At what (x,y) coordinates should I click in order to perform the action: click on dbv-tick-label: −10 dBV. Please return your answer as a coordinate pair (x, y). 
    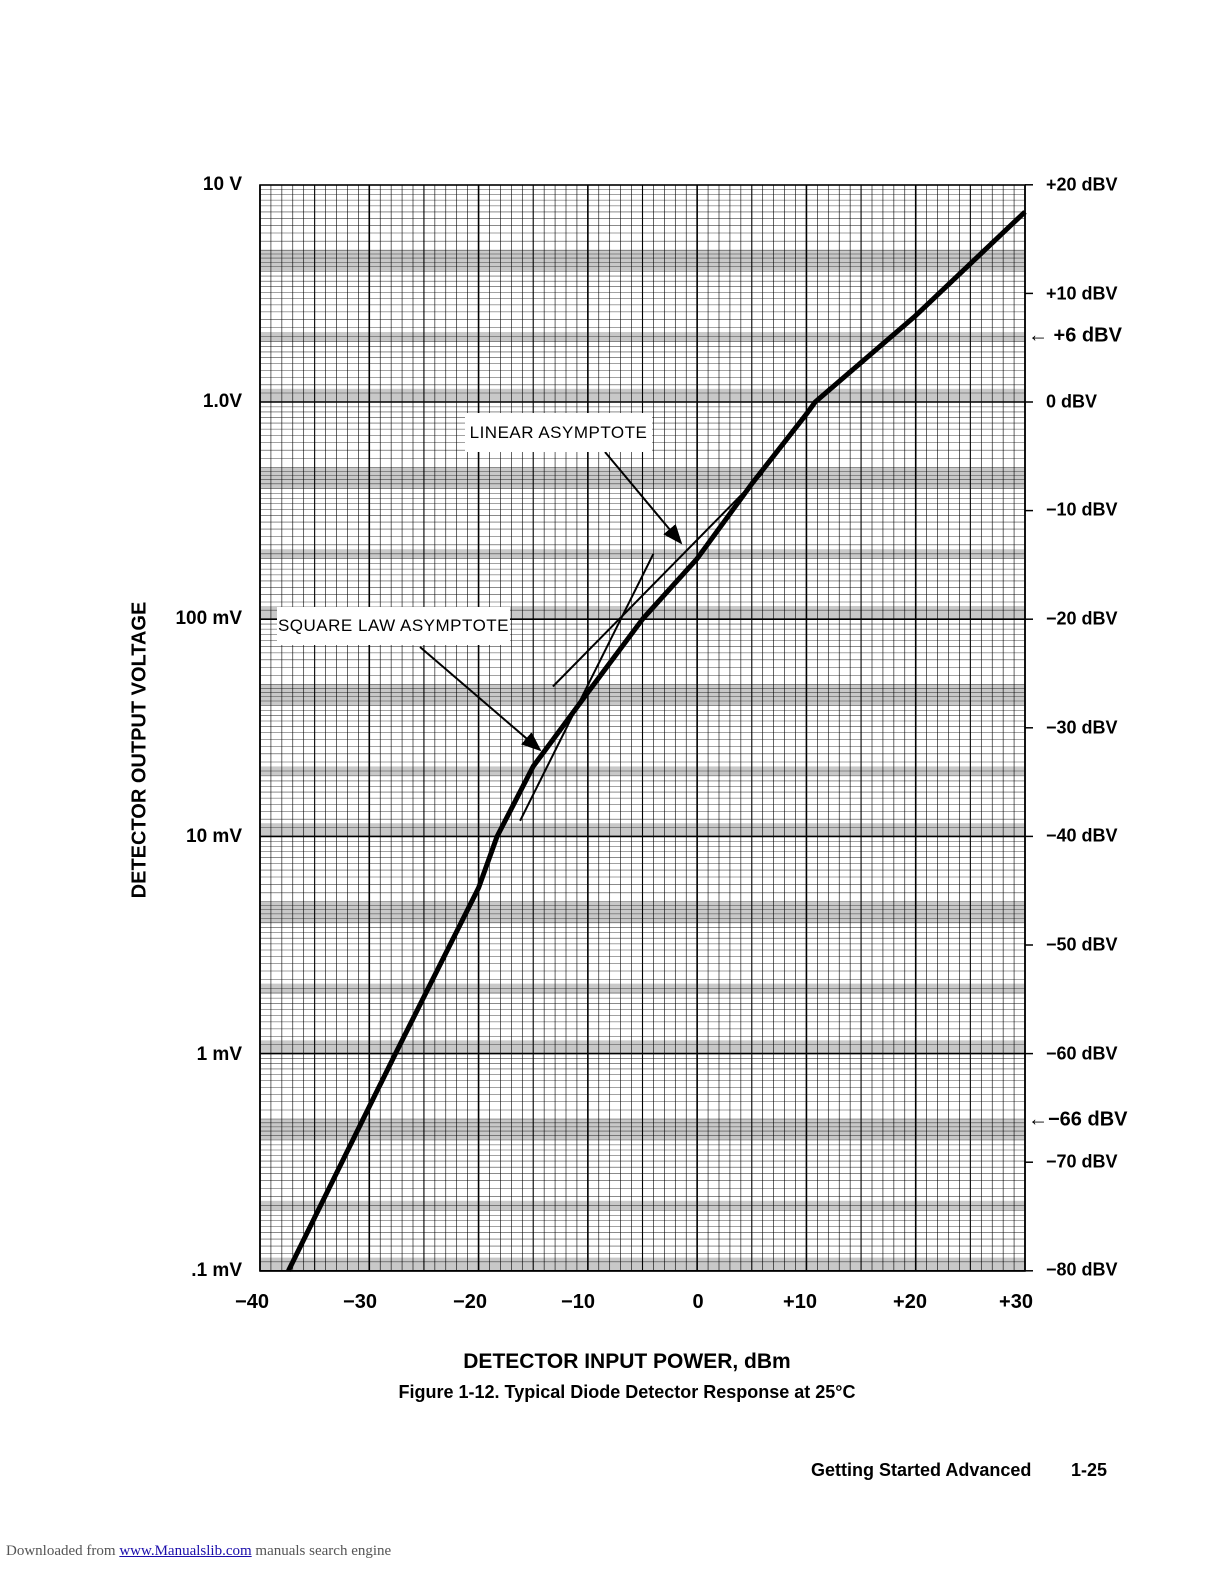
    Looking at the image, I should click on (1082, 509).